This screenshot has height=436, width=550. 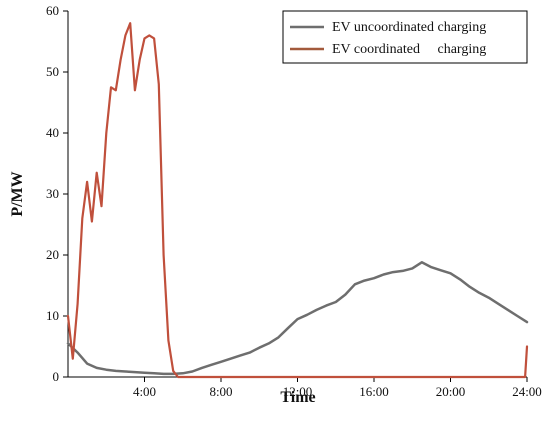 What do you see at coordinates (220, 391) in the screenshot?
I see `x-tick-label: 8:00` at bounding box center [220, 391].